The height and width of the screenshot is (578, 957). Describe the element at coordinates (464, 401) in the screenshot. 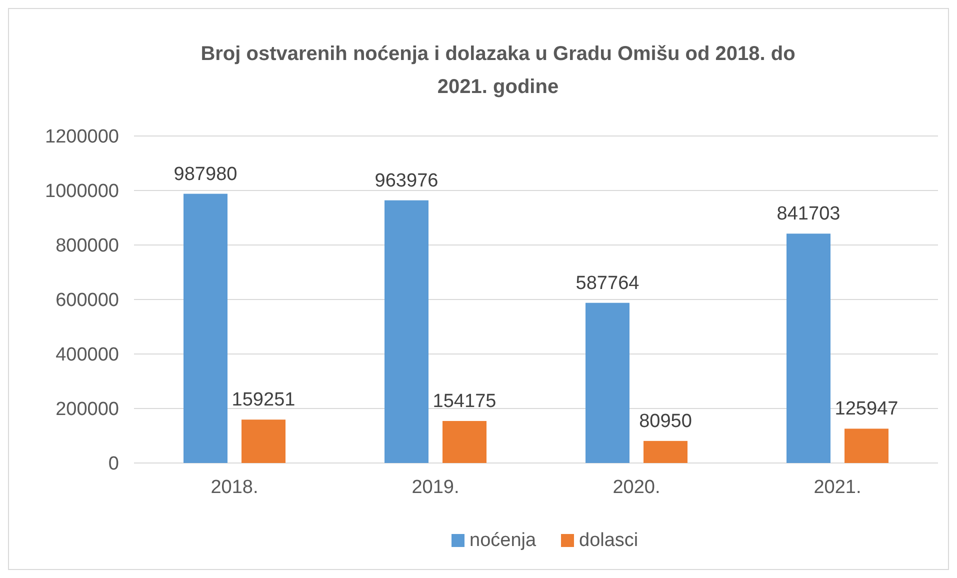

I see `data-label: 154175` at that location.